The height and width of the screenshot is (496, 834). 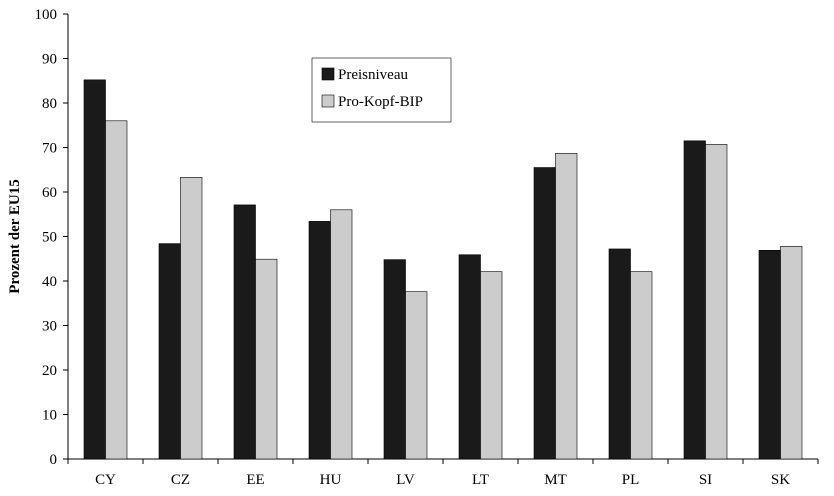 What do you see at coordinates (169, 351) in the screenshot?
I see `bar-preisniveau-cz` at bounding box center [169, 351].